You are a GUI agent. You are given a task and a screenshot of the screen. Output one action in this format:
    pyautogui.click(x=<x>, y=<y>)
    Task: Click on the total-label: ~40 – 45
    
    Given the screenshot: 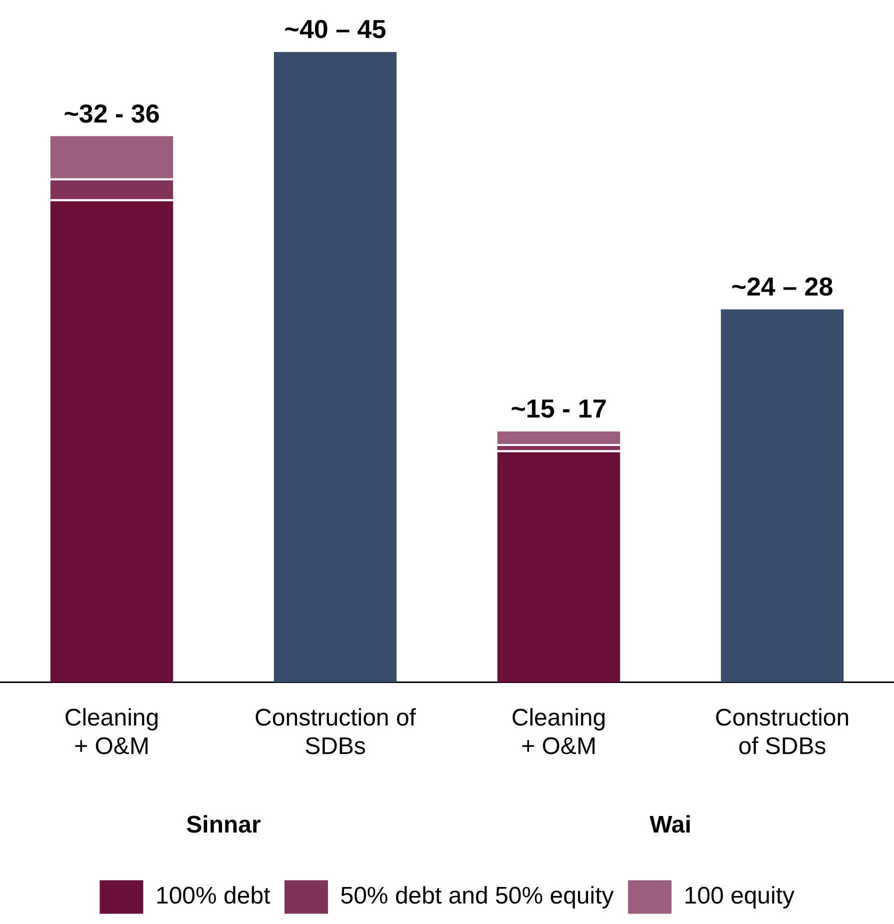 What is the action you would take?
    pyautogui.click(x=335, y=29)
    